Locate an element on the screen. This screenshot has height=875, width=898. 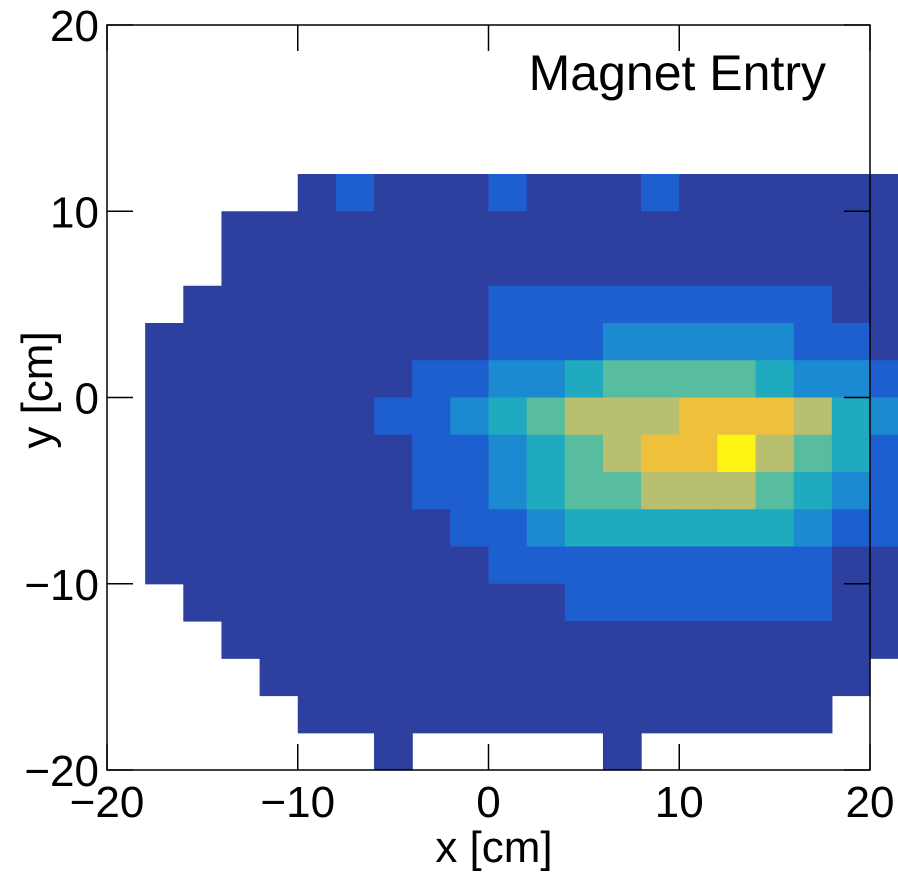
x-axis-title: x [cm] is located at coordinates (493, 847).